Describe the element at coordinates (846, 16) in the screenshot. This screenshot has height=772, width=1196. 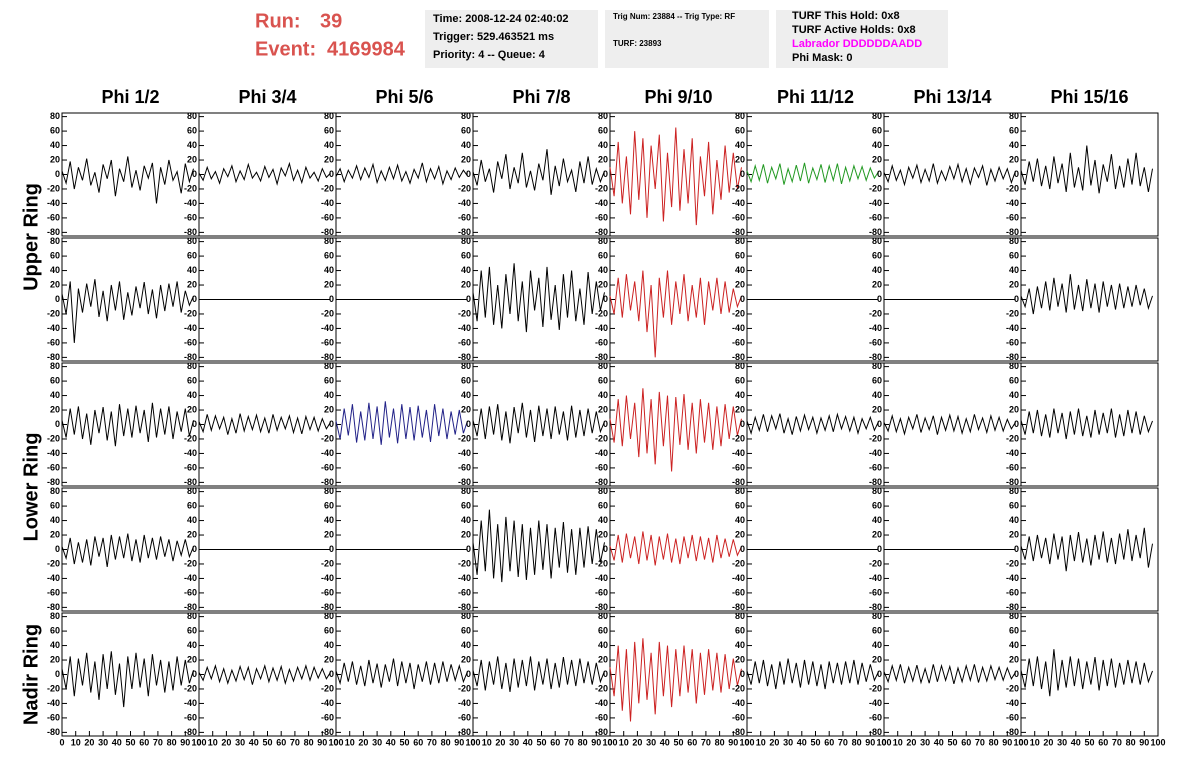
I see `turf-hold: TURF This Hold: 0x8` at that location.